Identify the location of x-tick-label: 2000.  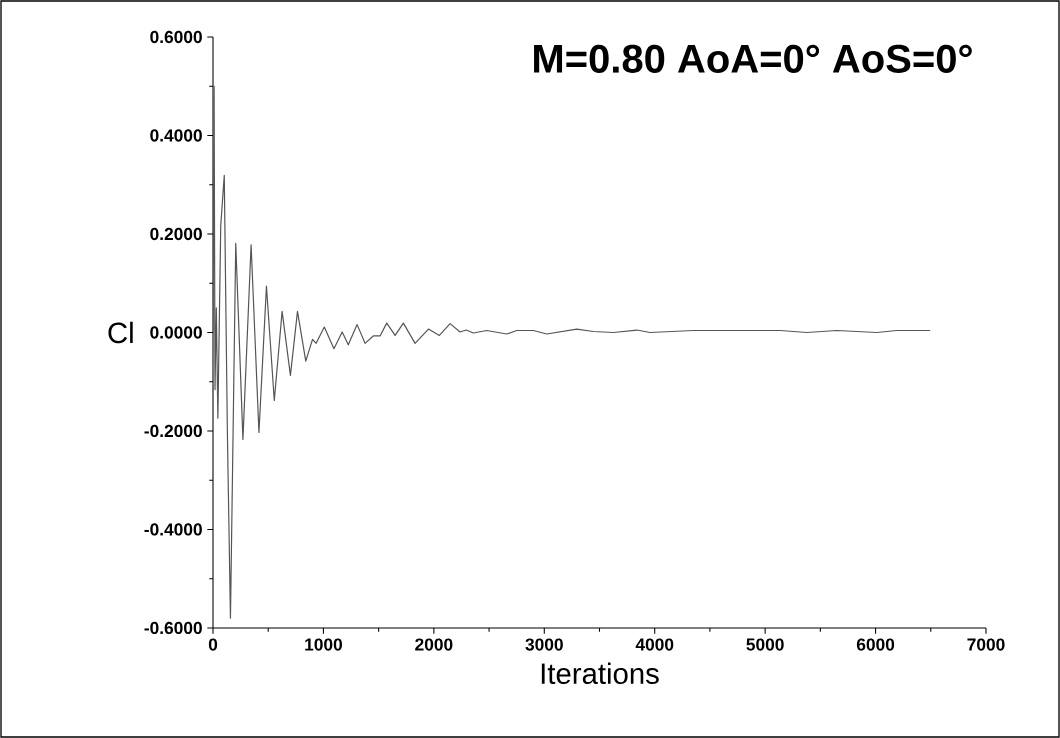
(434, 644).